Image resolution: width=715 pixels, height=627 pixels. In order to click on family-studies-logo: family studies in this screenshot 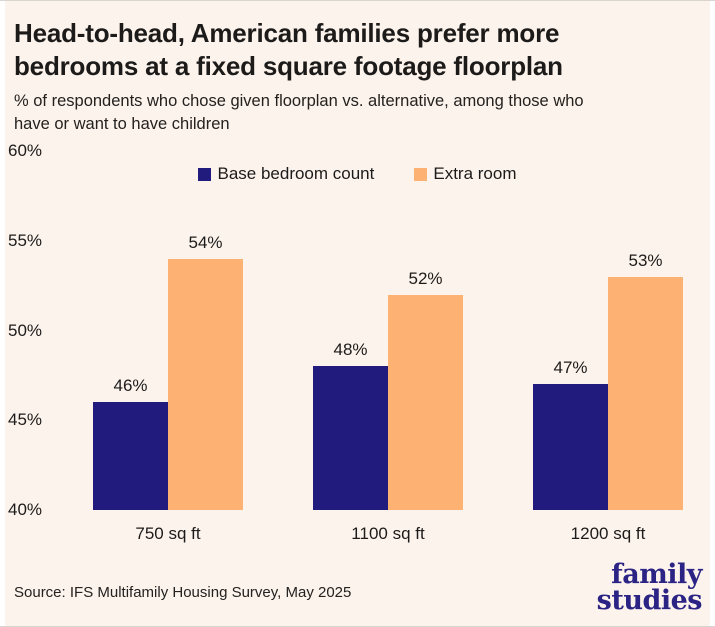, I will do `click(649, 587)`.